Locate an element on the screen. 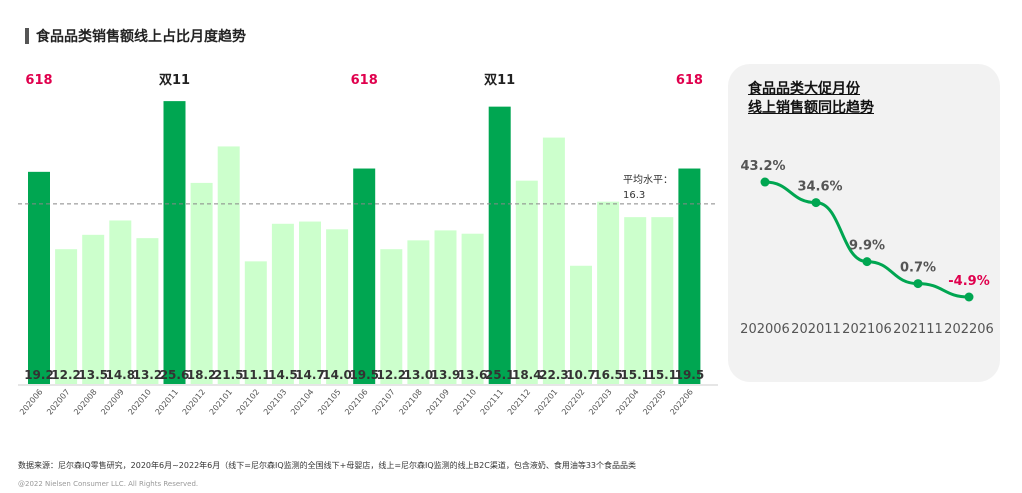 This screenshot has height=493, width=1022. x-tick-label: 202107 is located at coordinates (383, 402).